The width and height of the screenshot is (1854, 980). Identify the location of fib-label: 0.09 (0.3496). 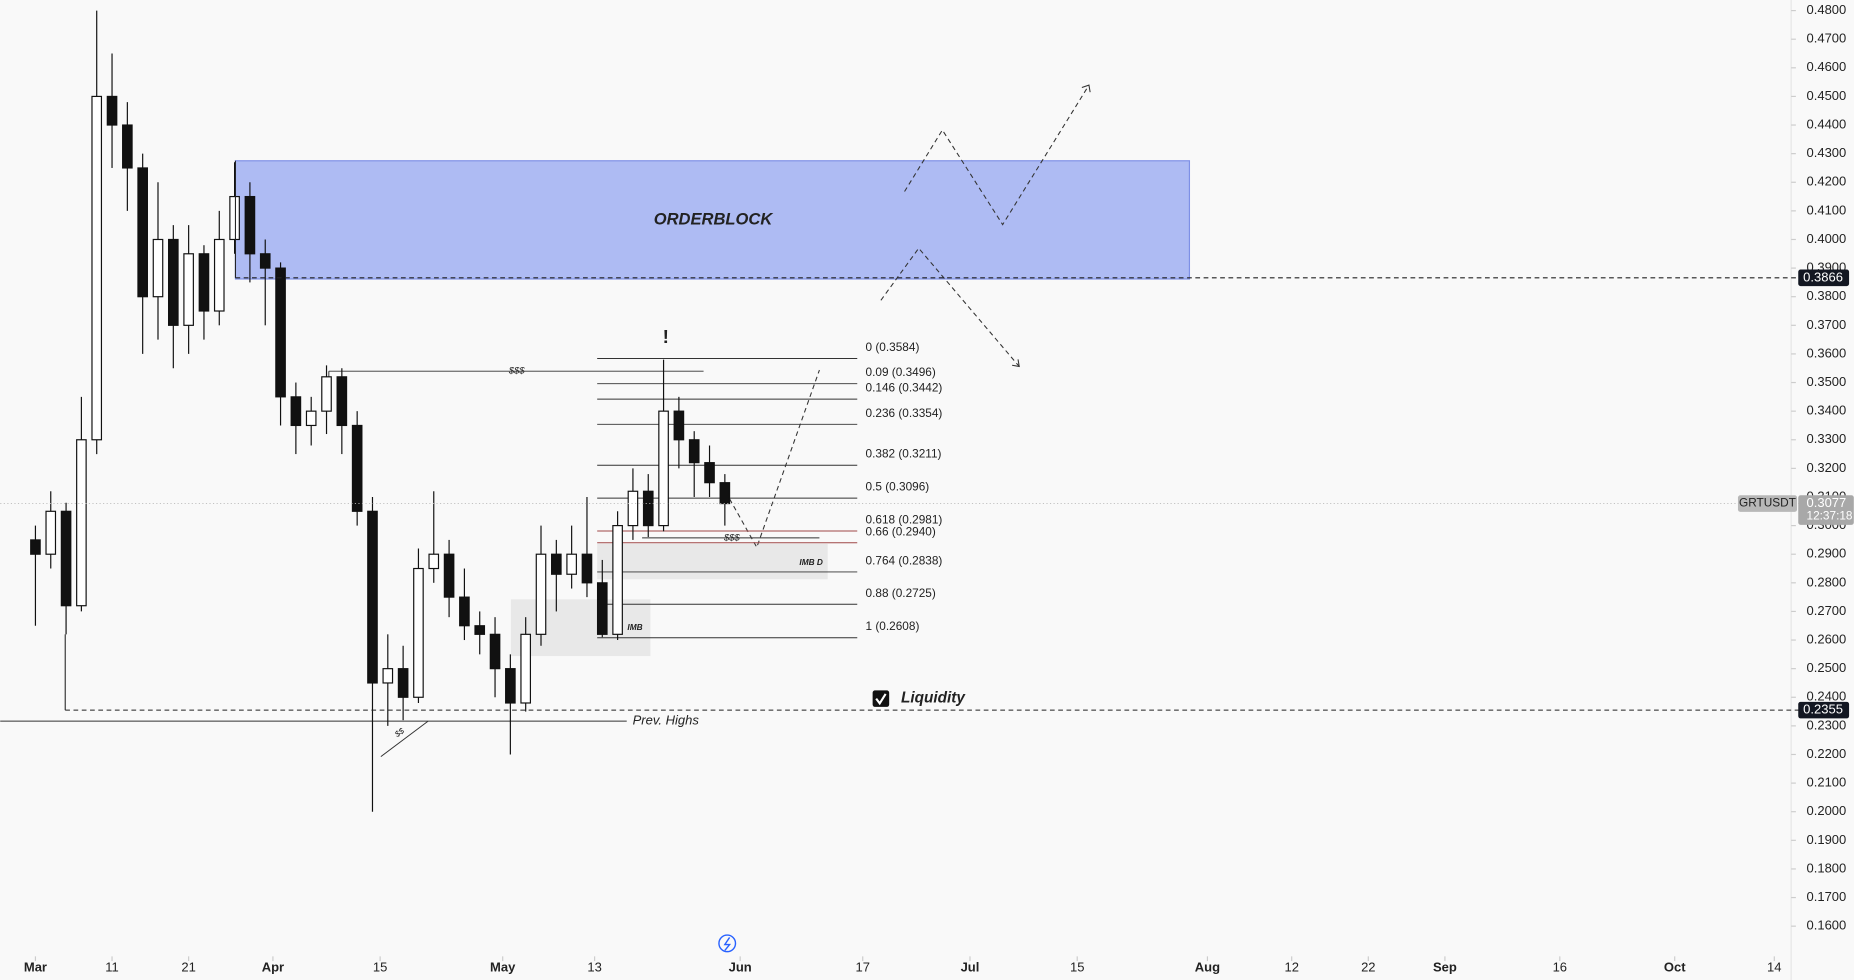
(901, 372).